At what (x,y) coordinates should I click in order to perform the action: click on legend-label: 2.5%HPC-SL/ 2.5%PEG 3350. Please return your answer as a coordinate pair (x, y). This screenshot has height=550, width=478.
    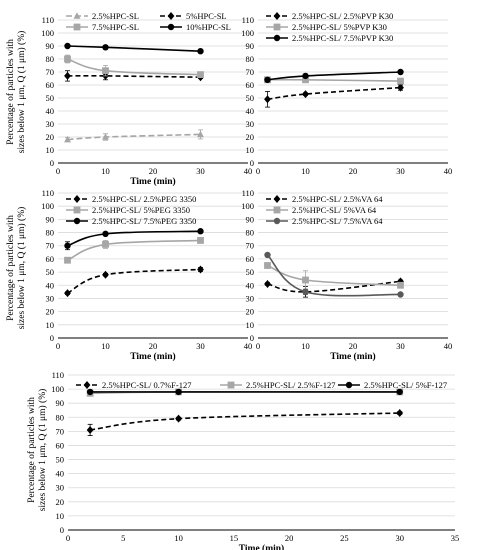
    Looking at the image, I should click on (144, 199).